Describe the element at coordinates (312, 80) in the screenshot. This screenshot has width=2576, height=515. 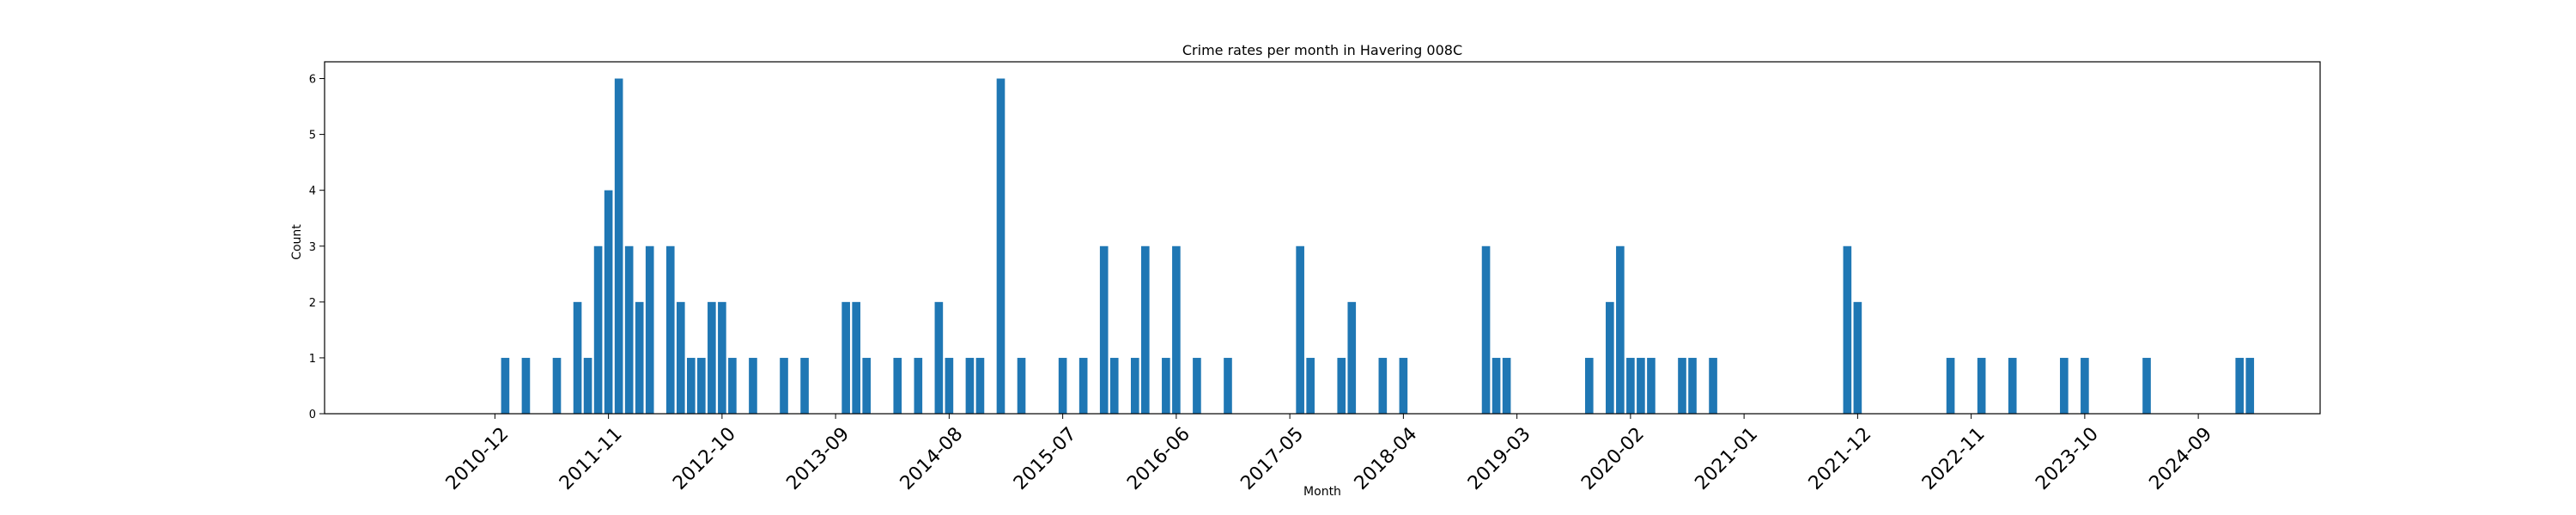
I see `y-tick-label: 6` at that location.